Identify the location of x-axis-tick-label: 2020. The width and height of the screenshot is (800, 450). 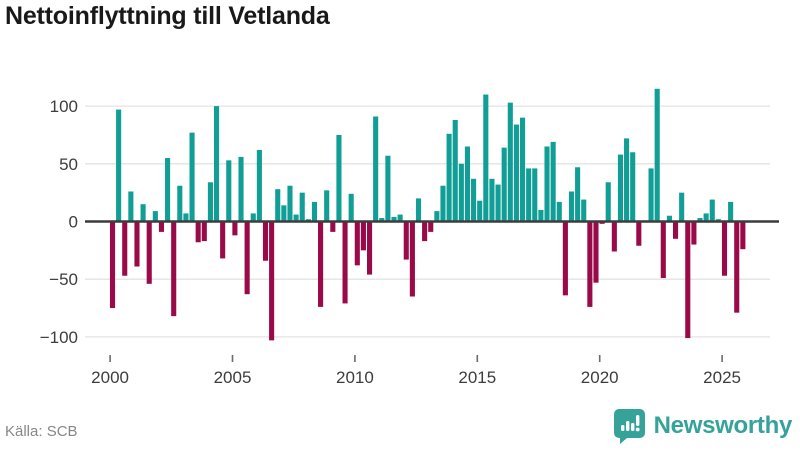
(600, 377).